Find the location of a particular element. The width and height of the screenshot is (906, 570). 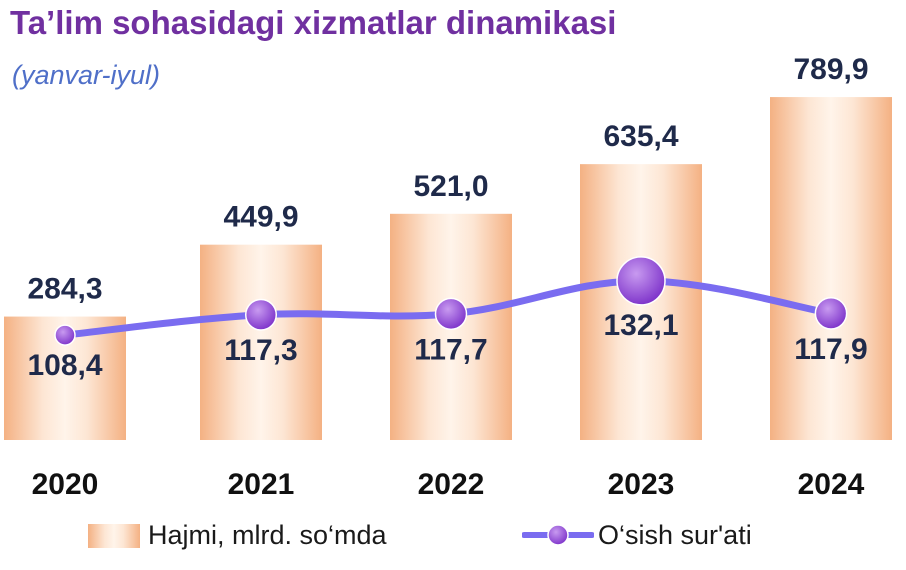

chart-title: Ta’lim sohasidagi xizmatlar dinamikasi is located at coordinates (313, 22).